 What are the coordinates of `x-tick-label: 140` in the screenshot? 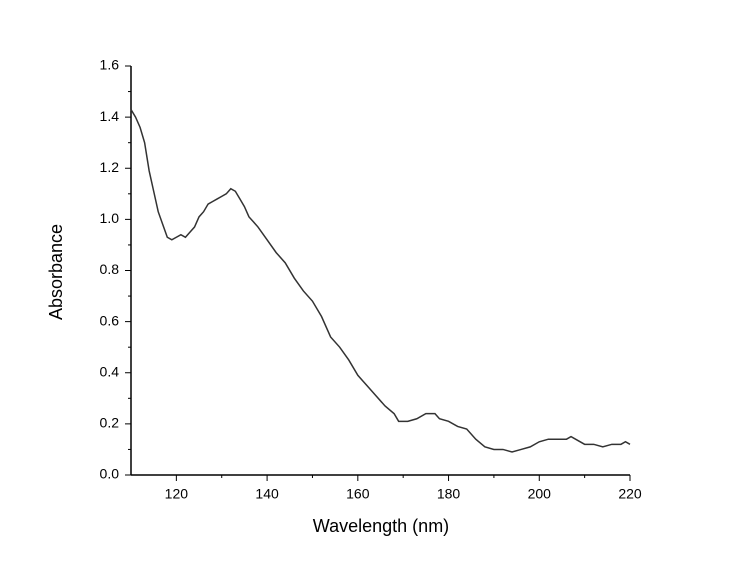 It's located at (267, 494).